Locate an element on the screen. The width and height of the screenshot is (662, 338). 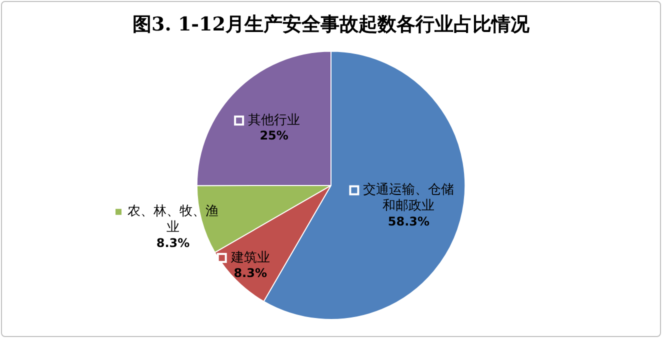
legend-label: 农、林、牧、渔业 is located at coordinates (173, 220).